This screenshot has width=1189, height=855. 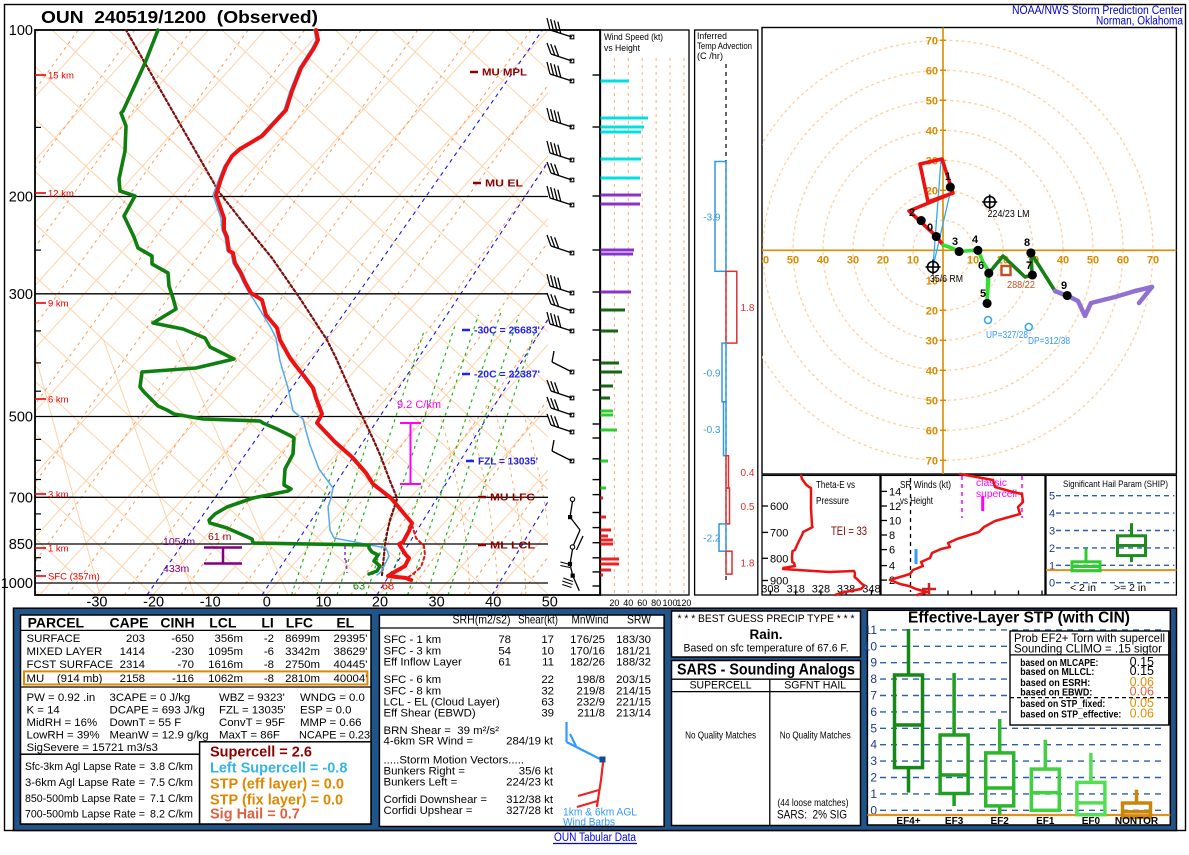 I want to click on svg-text: -20C = 22387', so click(x=507, y=375).